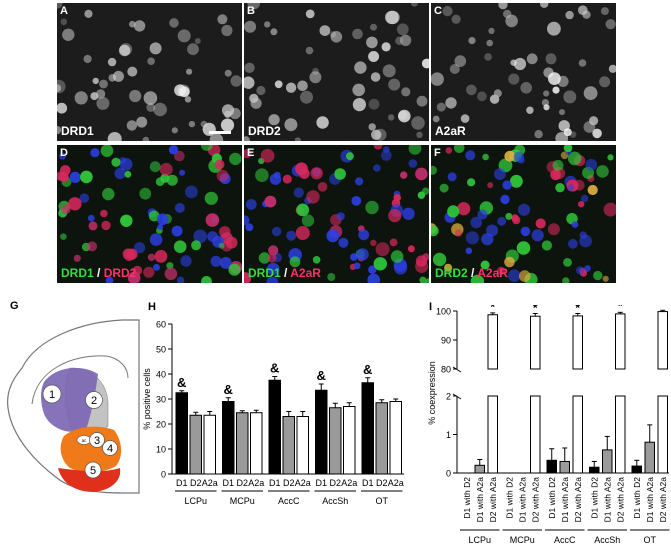 The height and width of the screenshot is (549, 671). What do you see at coordinates (284, 273) in the screenshot?
I see `panel-caption: DRD1 / A2aR` at bounding box center [284, 273].